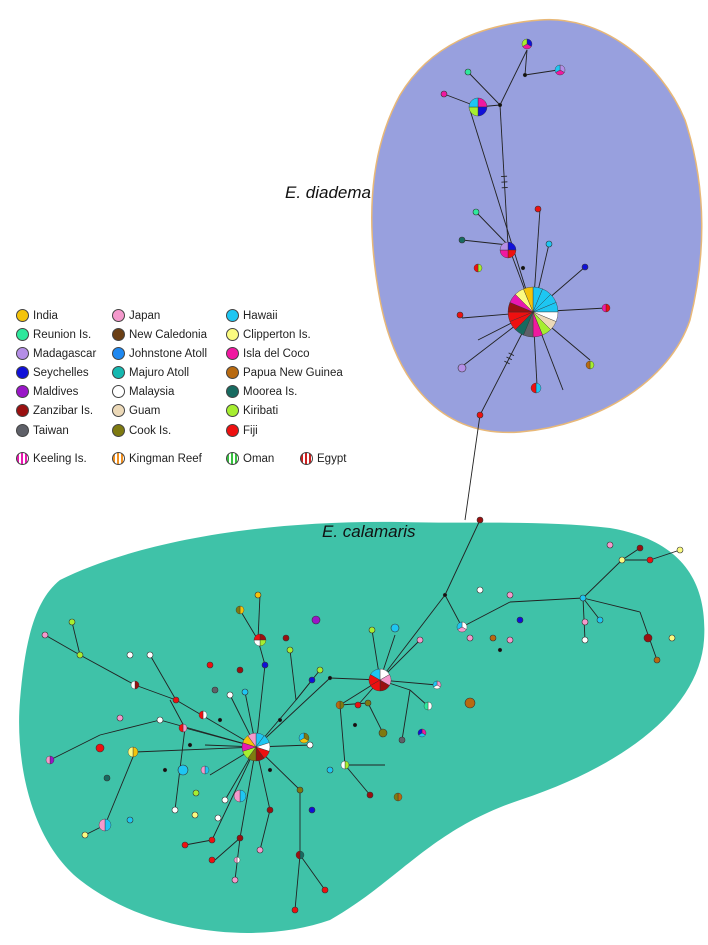 The height and width of the screenshot is (945, 708). What do you see at coordinates (369, 531) in the screenshot?
I see `clade-label-calamaris: E. calamaris` at bounding box center [369, 531].